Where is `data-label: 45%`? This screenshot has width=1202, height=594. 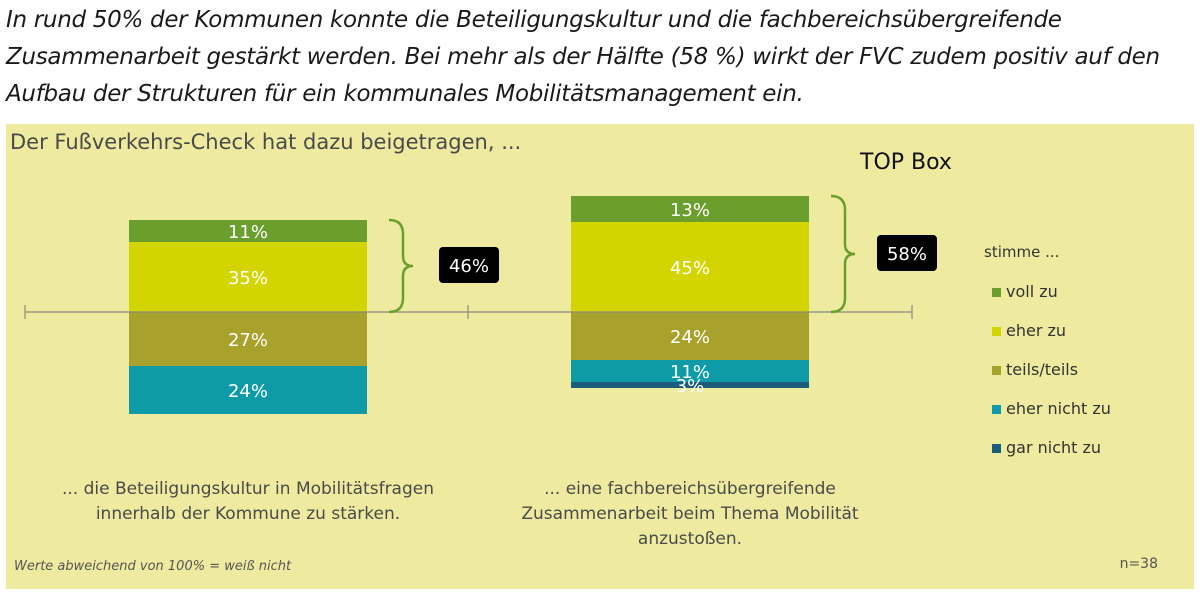
data-label: 45% is located at coordinates (690, 268).